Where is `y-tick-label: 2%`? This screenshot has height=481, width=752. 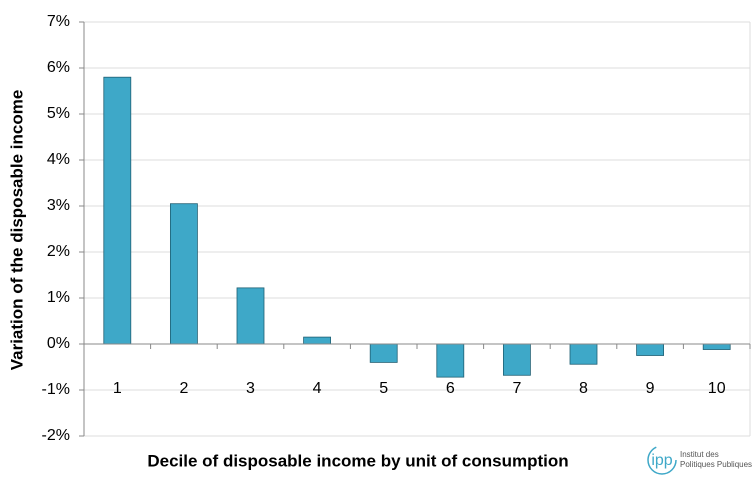 y-tick-label: 2% is located at coordinates (58, 251).